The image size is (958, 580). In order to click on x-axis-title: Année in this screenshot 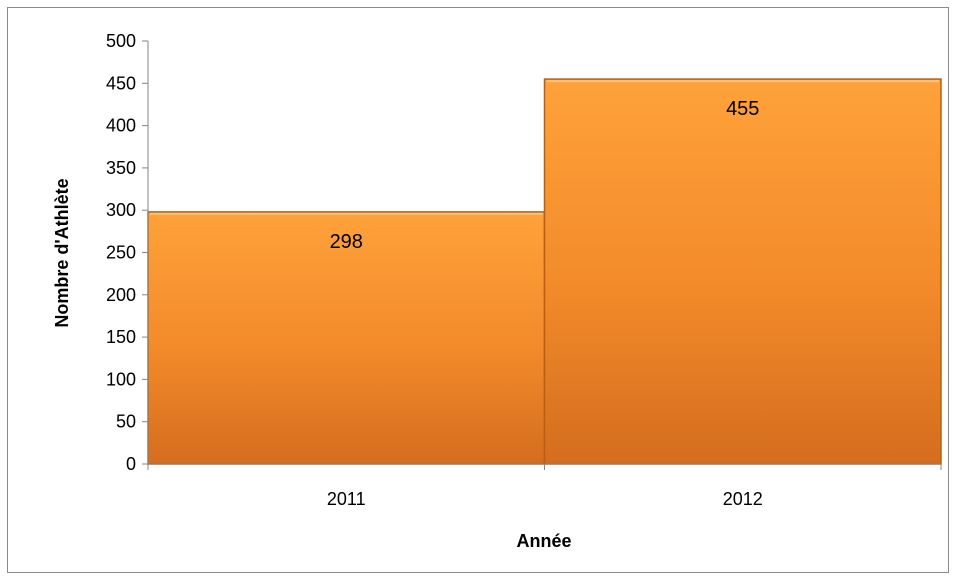, I will do `click(543, 541)`.